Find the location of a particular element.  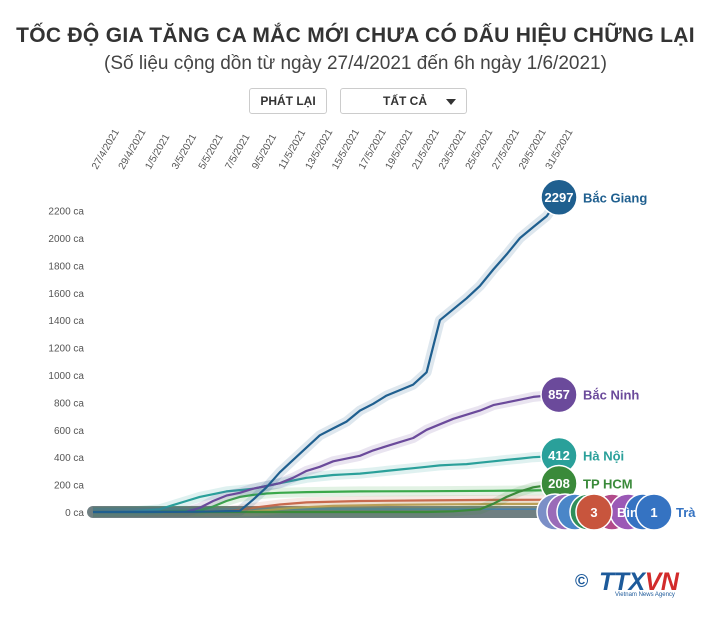

series-name-label: TP HCM is located at coordinates (608, 484).